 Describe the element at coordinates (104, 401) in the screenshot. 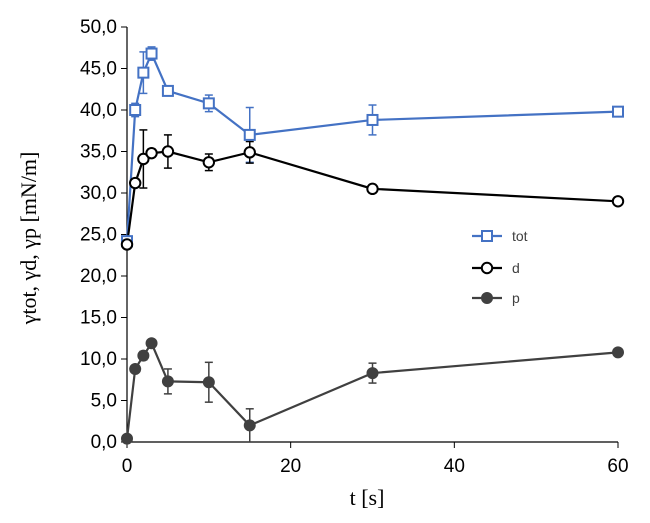

I see `y-tick-label: 5,0` at that location.